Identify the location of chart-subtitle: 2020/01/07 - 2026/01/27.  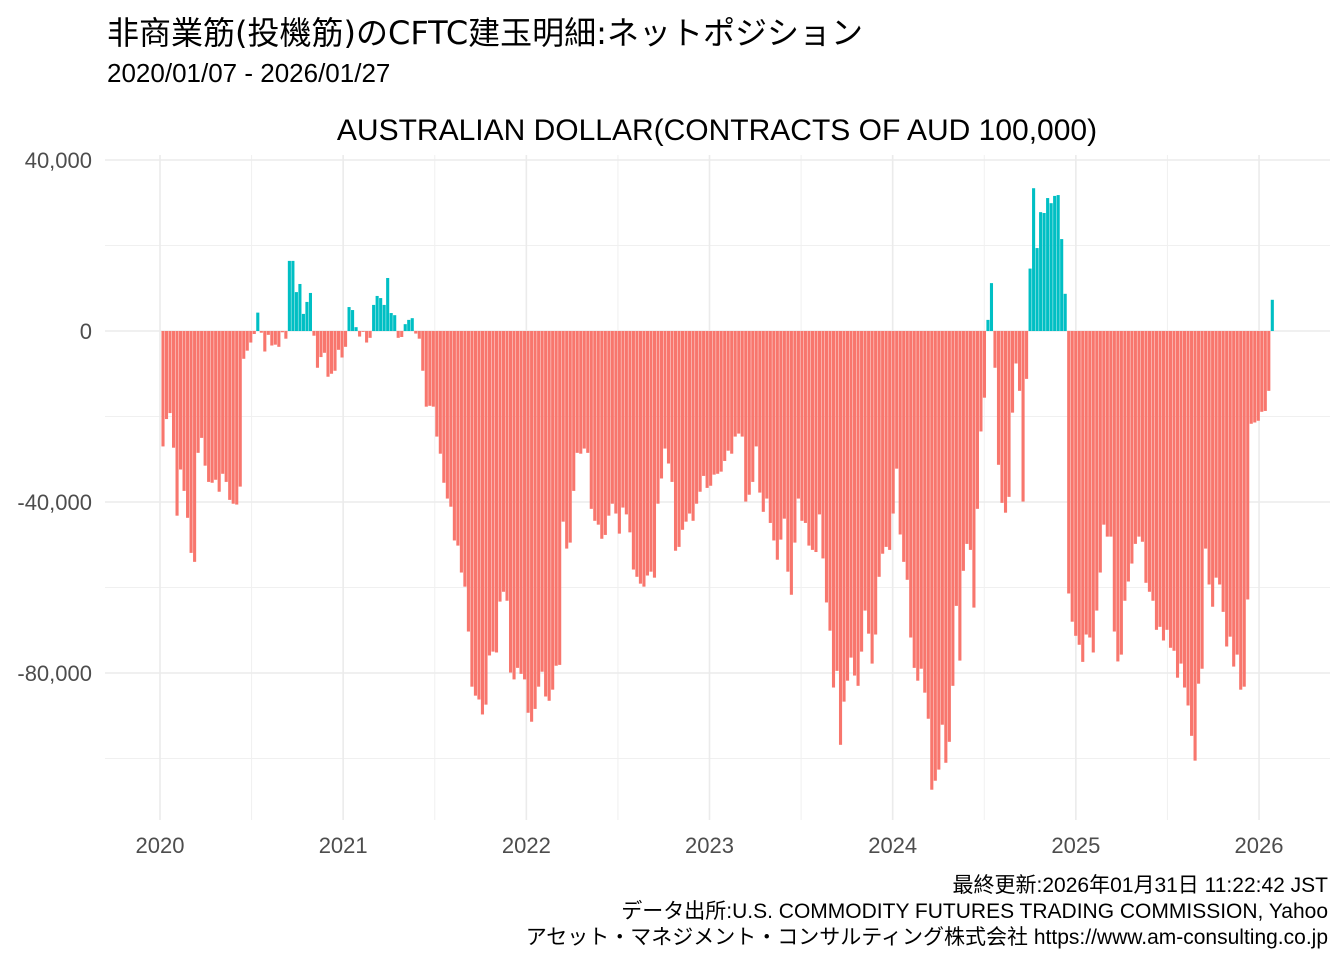
(249, 73).